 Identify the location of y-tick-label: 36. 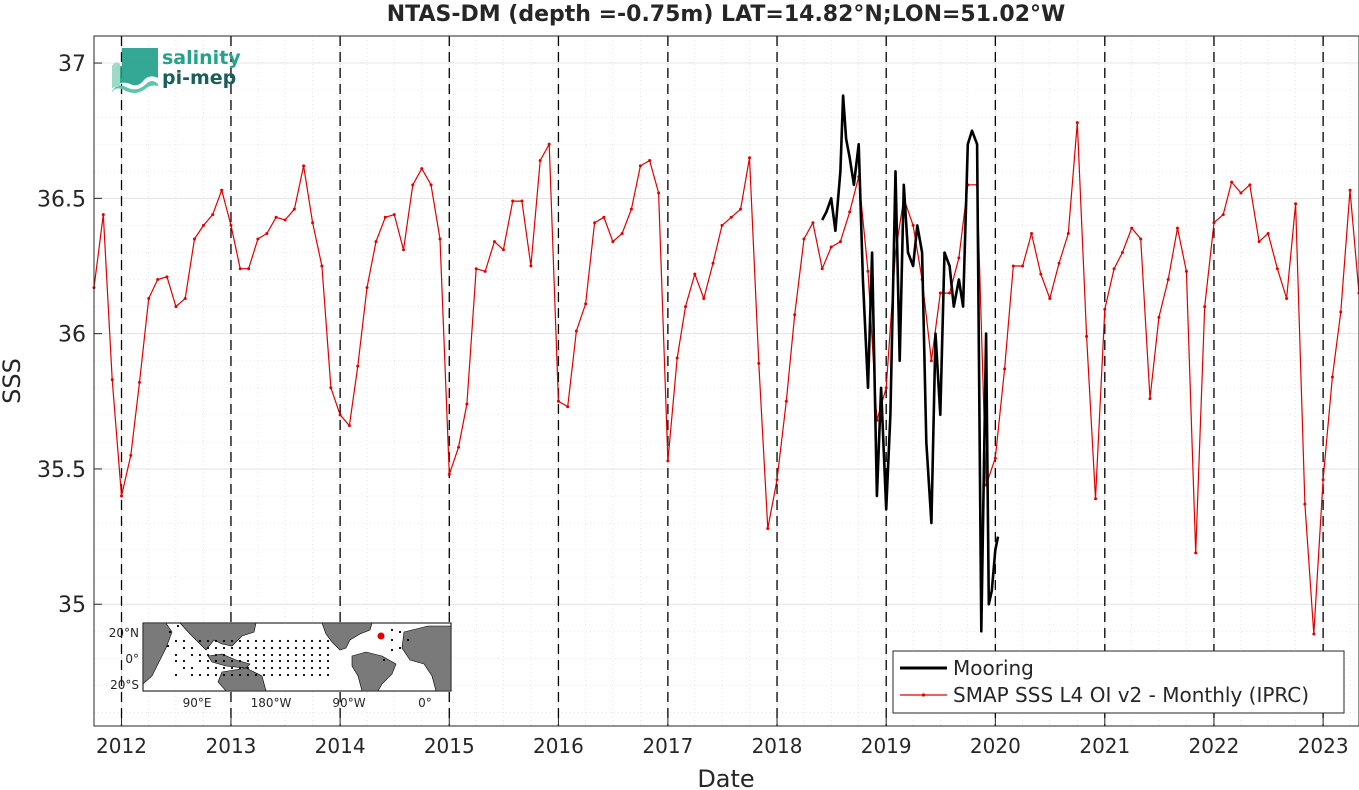
(72, 335).